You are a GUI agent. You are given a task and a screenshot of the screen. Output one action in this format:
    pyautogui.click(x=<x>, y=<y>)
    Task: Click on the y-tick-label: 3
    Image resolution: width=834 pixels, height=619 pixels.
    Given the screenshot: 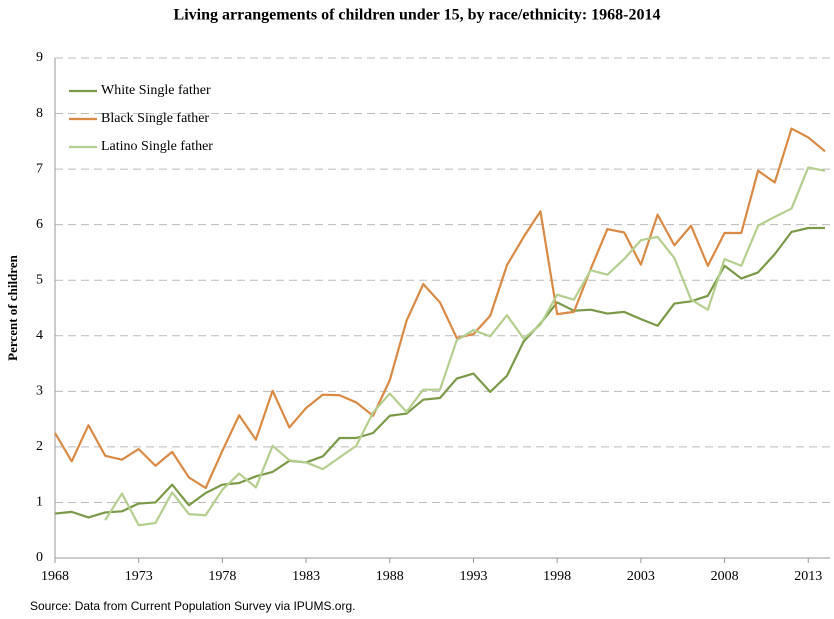 What is the action you would take?
    pyautogui.click(x=39, y=391)
    